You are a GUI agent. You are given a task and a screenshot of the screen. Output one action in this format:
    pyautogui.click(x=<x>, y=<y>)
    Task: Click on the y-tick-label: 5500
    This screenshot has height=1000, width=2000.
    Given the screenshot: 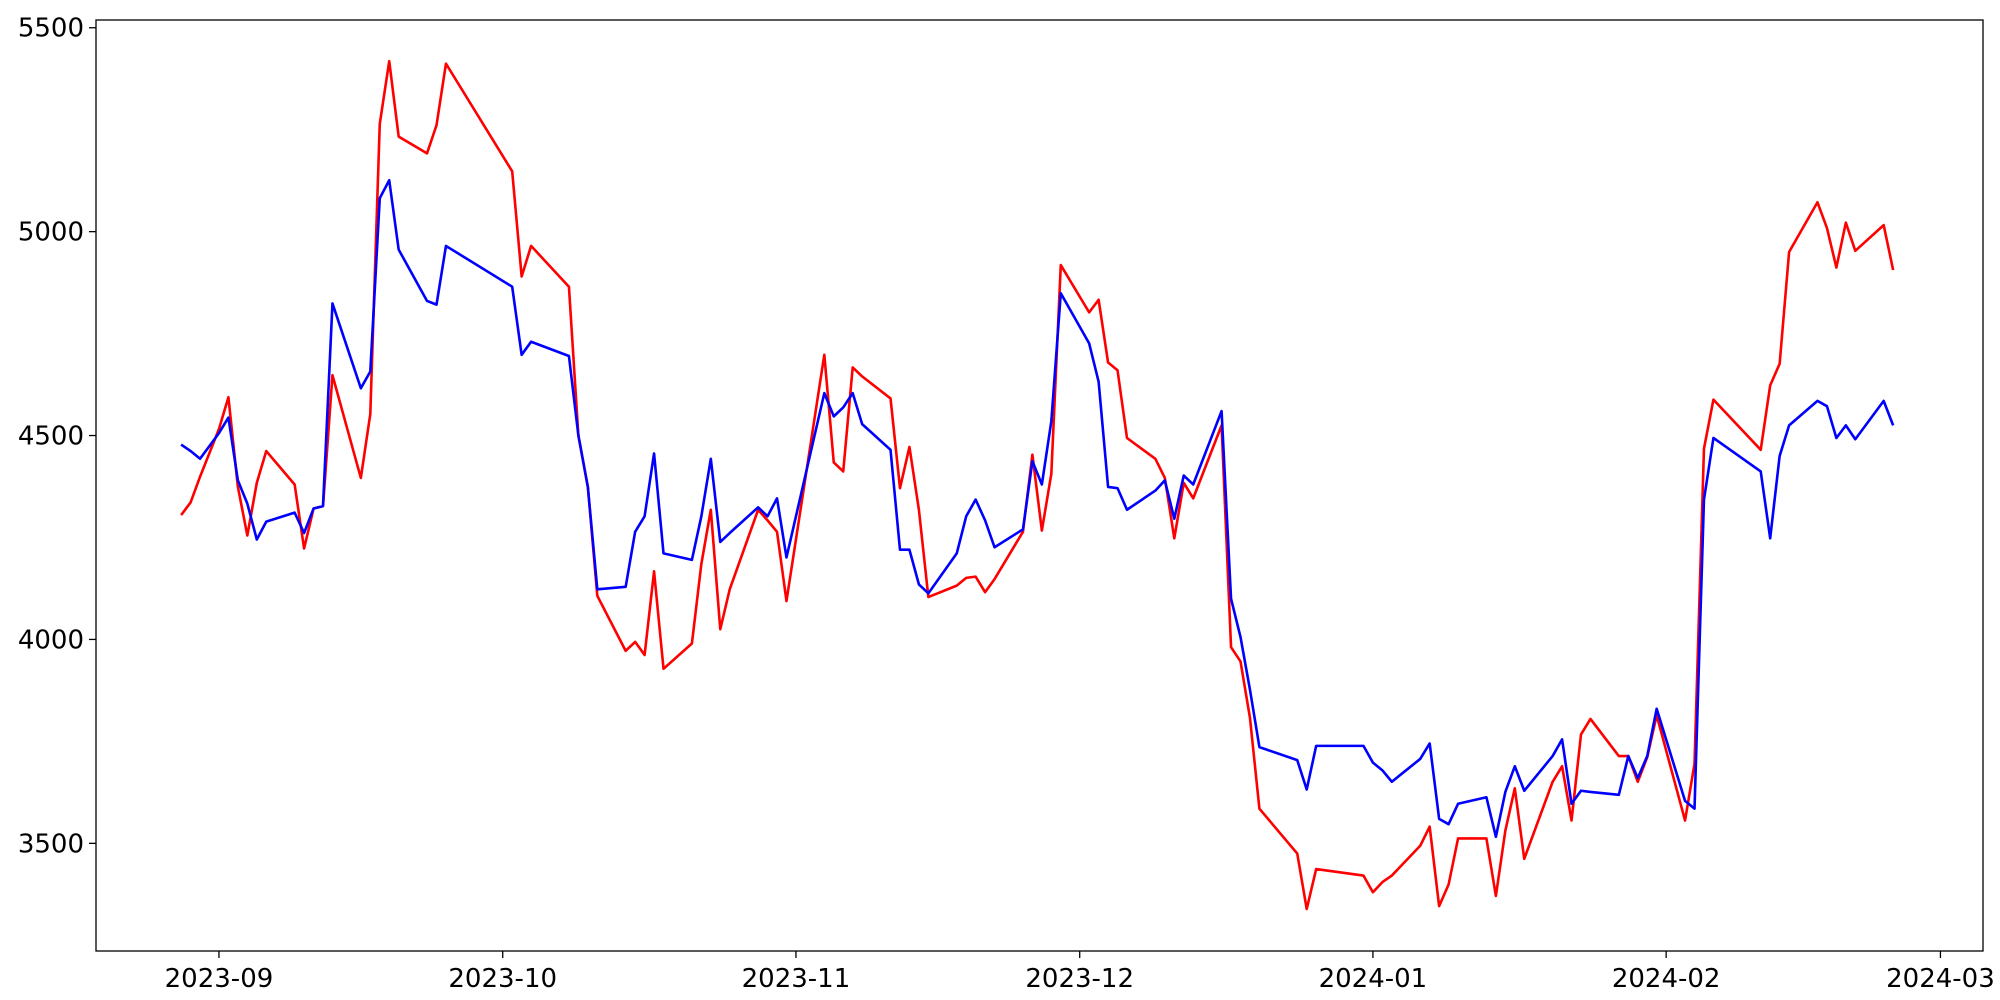 What is the action you would take?
    pyautogui.click(x=51, y=29)
    